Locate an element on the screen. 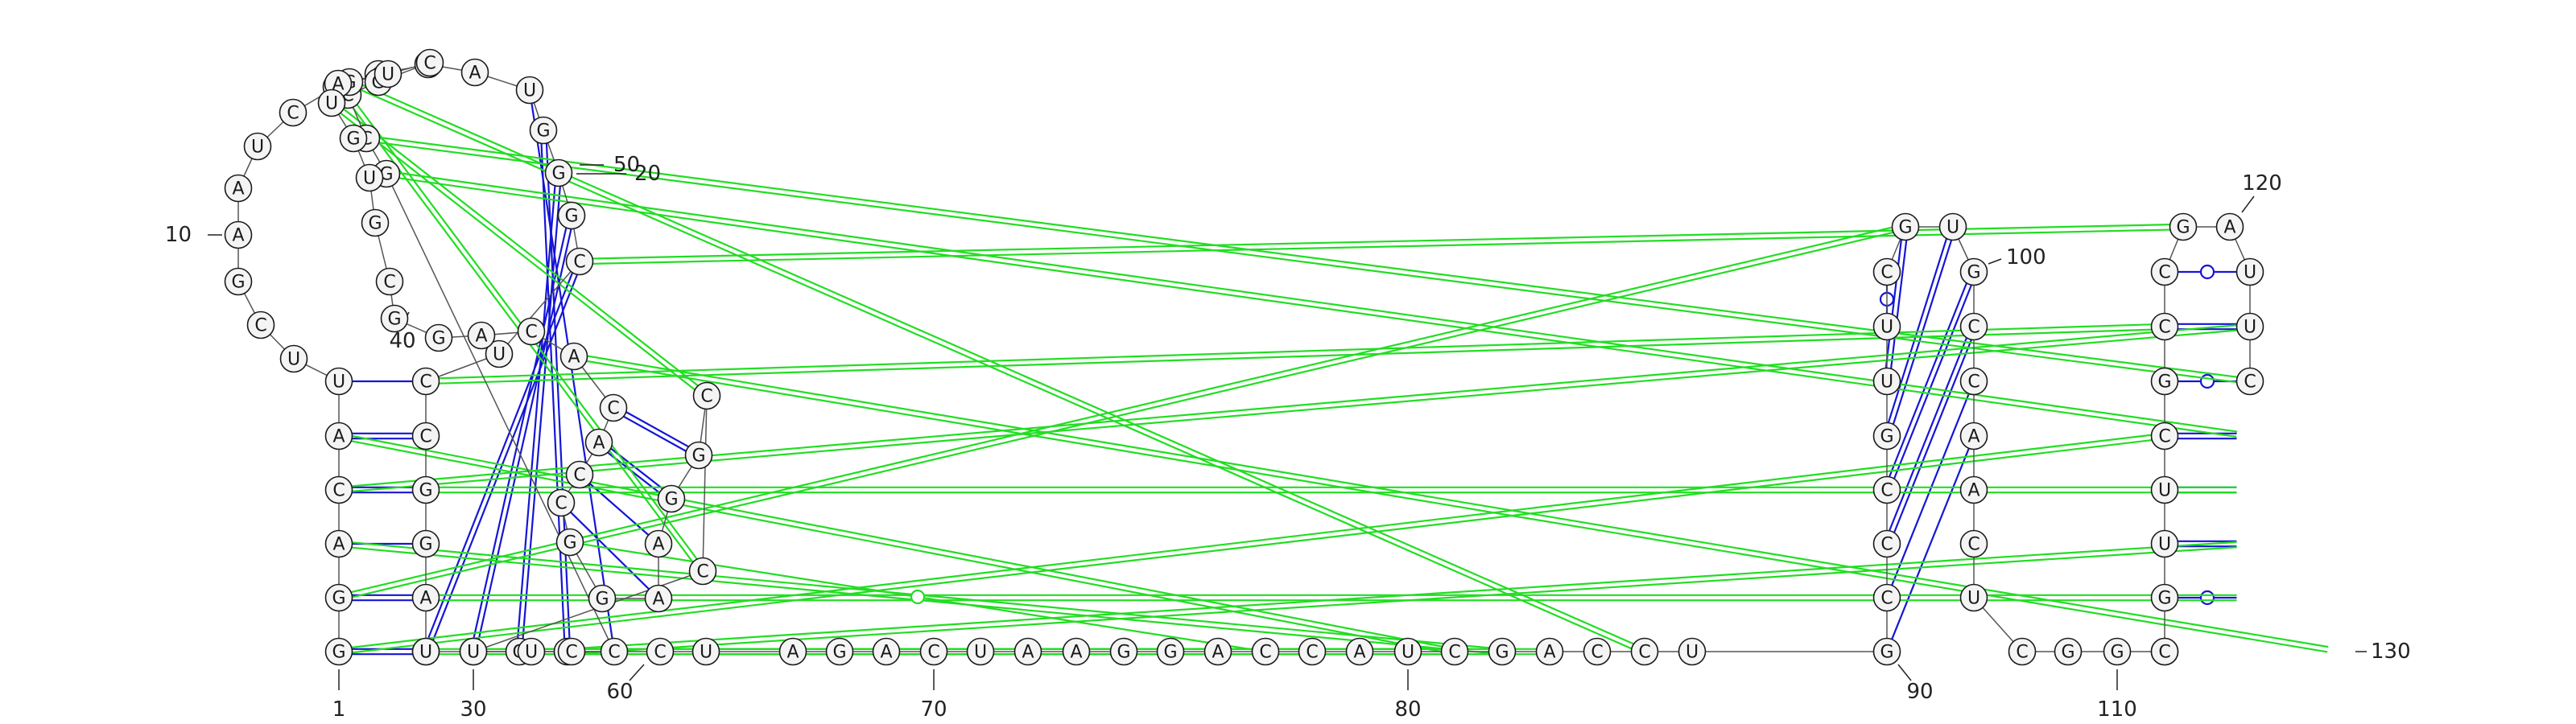  wobble-pair-marker is located at coordinates (918, 597).